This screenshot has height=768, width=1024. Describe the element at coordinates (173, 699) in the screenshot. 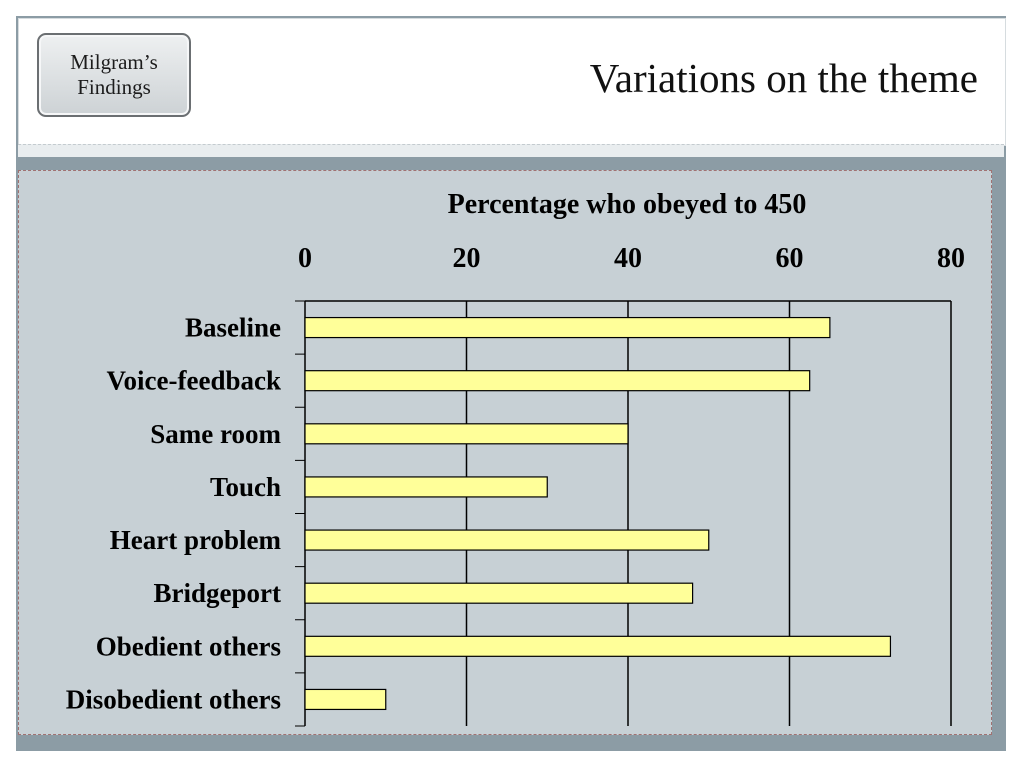

I see `category-label: Disobedient others` at that location.